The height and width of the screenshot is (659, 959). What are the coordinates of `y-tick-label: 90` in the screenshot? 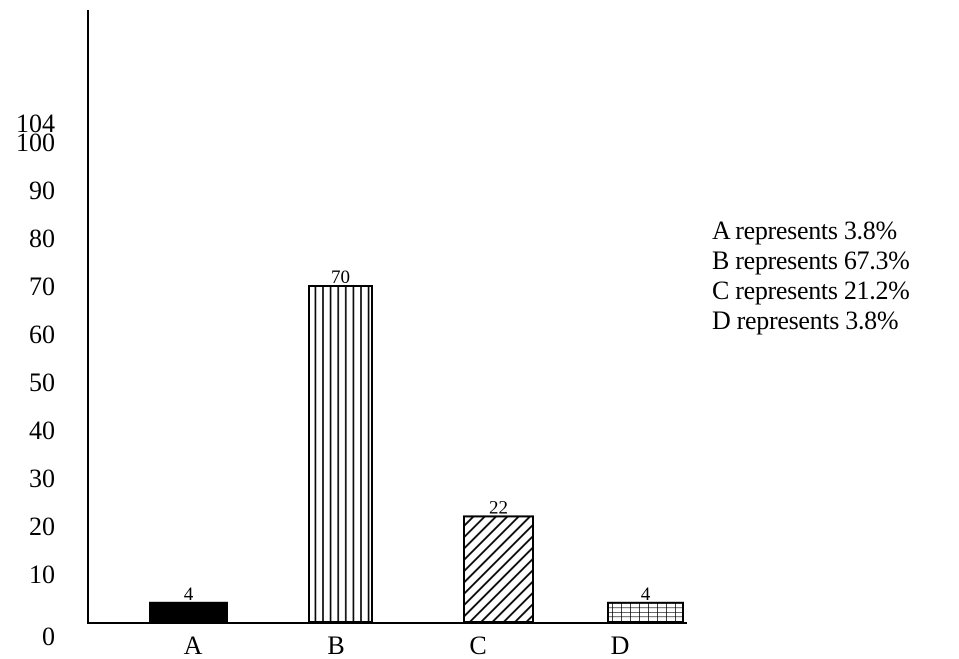 It's located at (42, 190).